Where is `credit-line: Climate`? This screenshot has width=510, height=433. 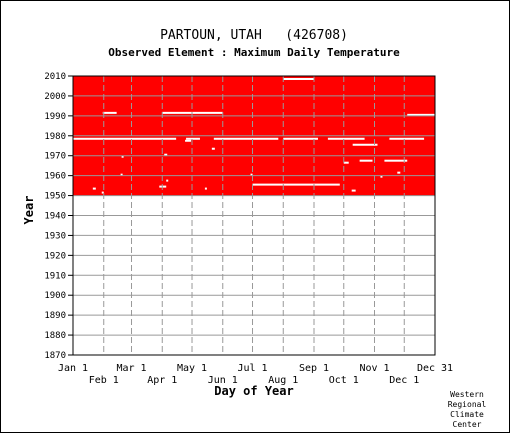
credit-line: Climate is located at coordinates (467, 414).